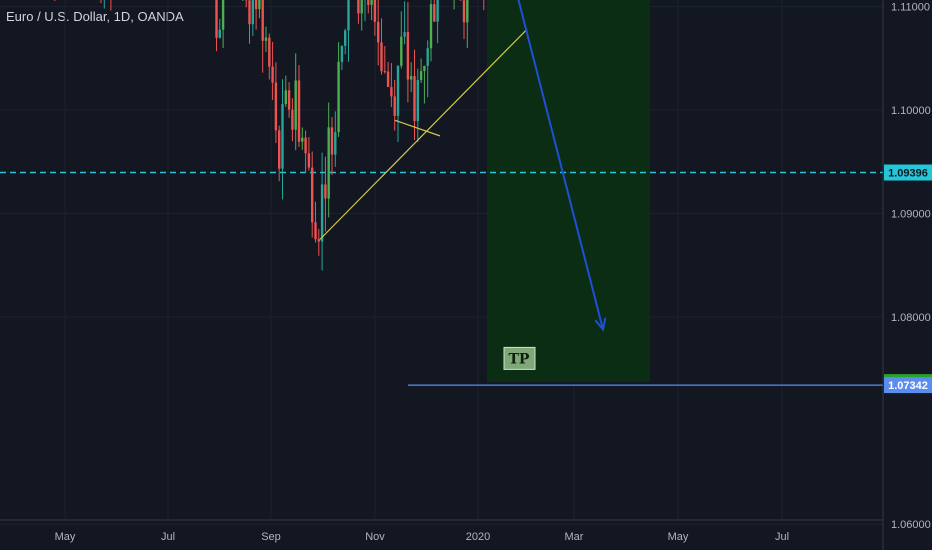 The height and width of the screenshot is (550, 932). I want to click on price-badge-label: 1.09396, so click(908, 174).